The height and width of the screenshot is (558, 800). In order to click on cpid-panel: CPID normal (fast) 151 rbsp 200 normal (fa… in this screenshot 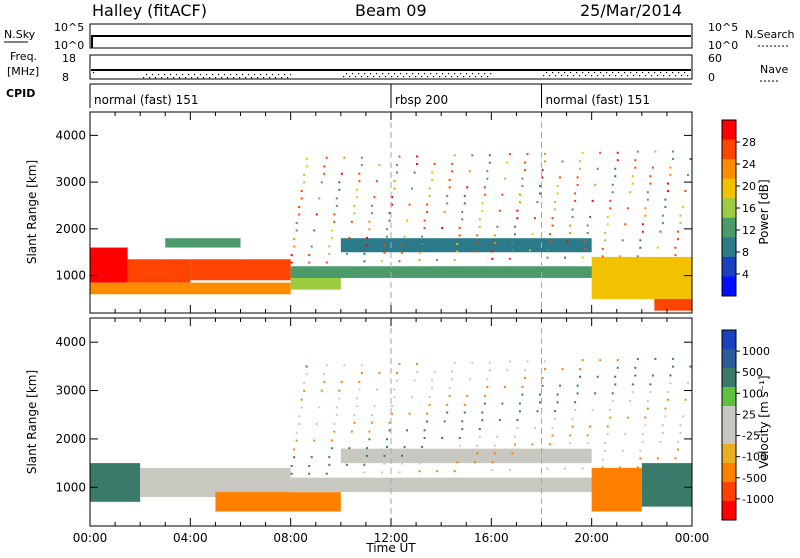, I will do `click(349, 95)`.